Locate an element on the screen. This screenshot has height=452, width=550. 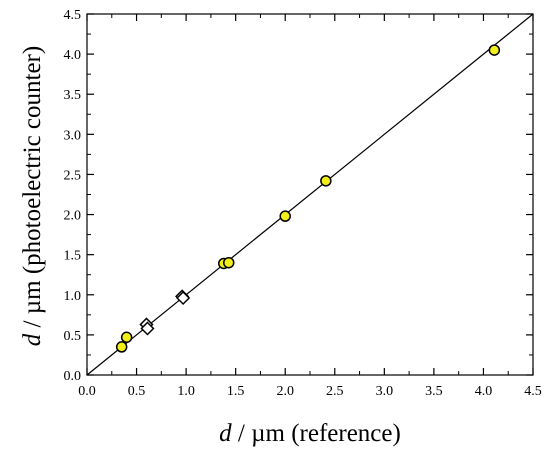
y-tick-label: 2.5 is located at coordinates (73, 175).